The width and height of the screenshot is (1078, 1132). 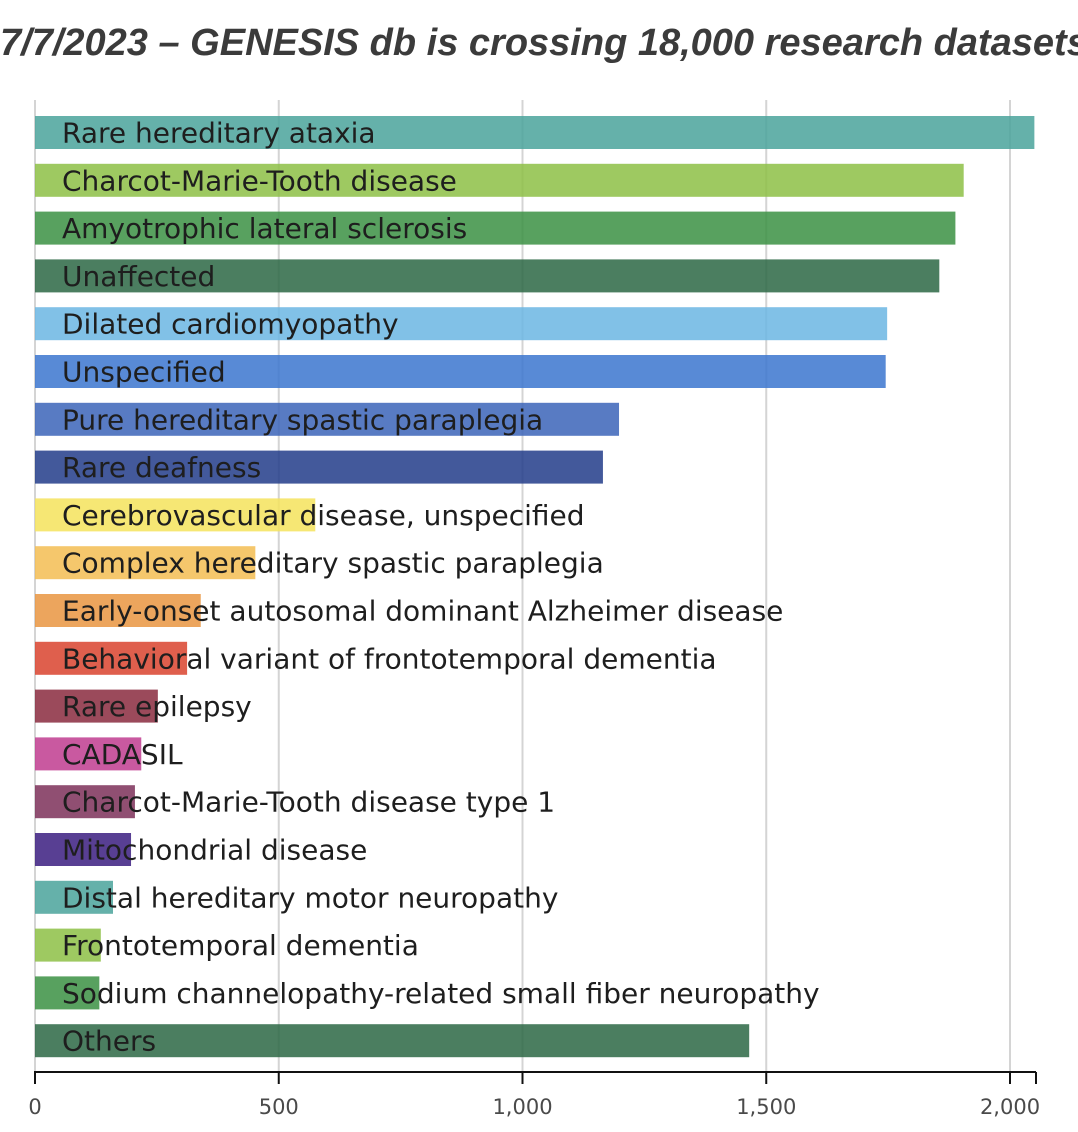 What do you see at coordinates (219, 133) in the screenshot?
I see `bar-label-1: Rare hereditary ataxia` at bounding box center [219, 133].